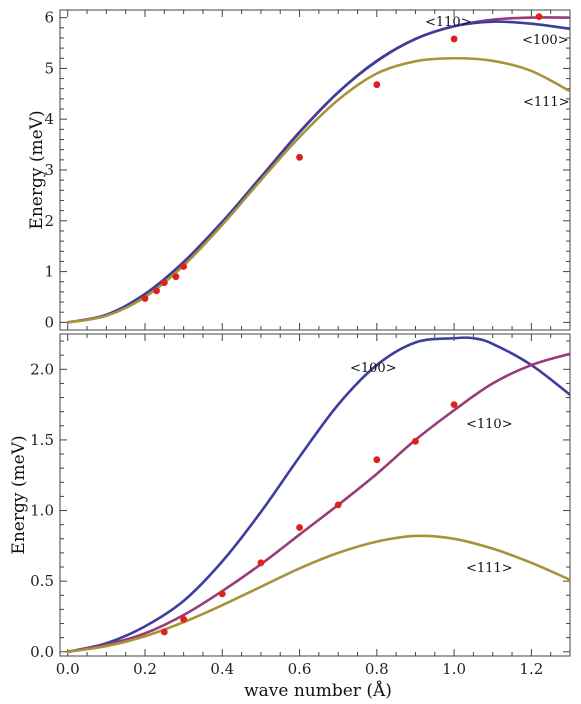 The height and width of the screenshot is (704, 581). Describe the element at coordinates (49, 322) in the screenshot. I see `top-y-tick-label: 0` at that location.